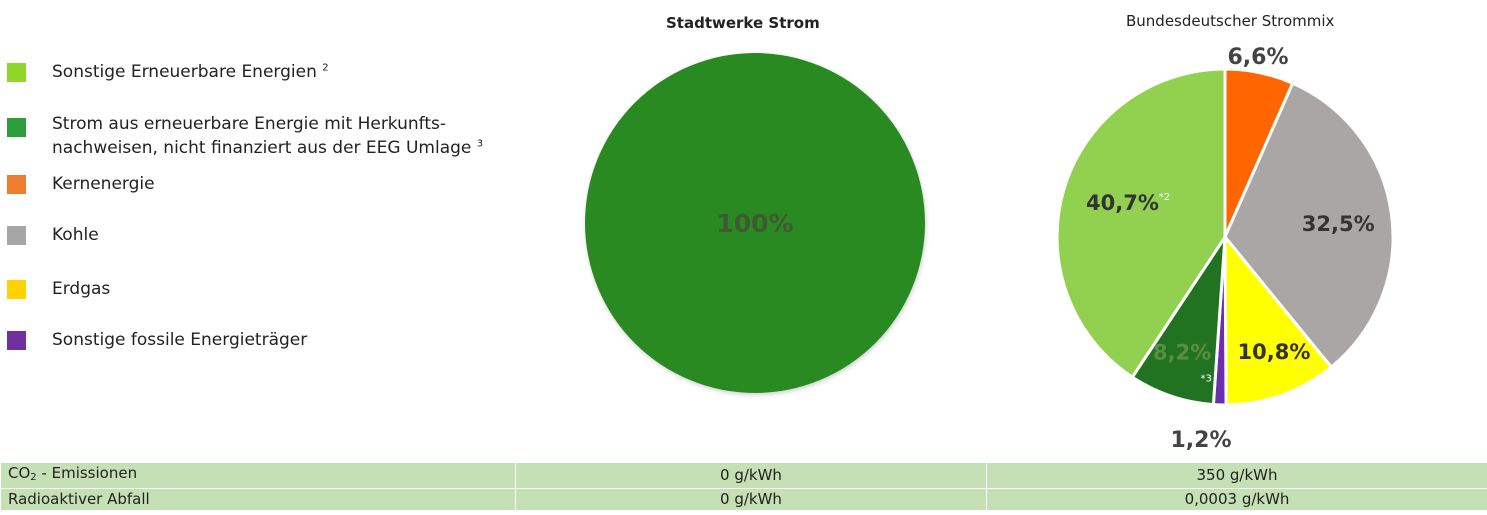 This screenshot has height=515, width=1487. Describe the element at coordinates (1274, 352) in the screenshot. I see `slice-label: 10,8%` at that location.